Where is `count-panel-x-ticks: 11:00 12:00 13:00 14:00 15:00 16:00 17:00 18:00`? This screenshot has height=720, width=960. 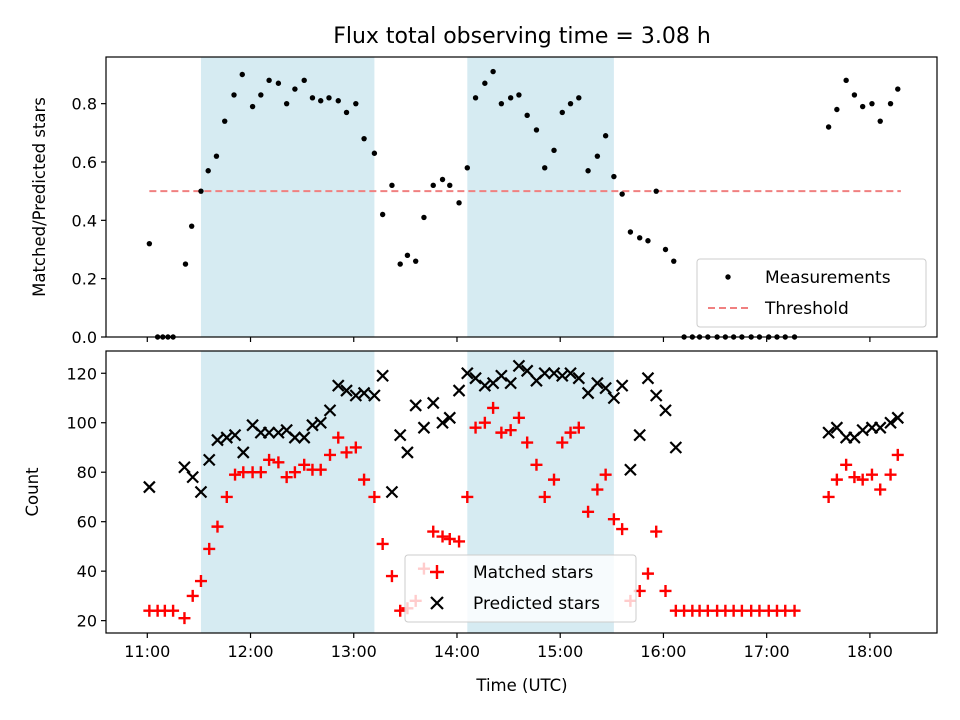 count-panel-x-ticks: 11:00 12:00 13:00 14:00 15:00 16:00 17:00 18:00 is located at coordinates (508, 647).